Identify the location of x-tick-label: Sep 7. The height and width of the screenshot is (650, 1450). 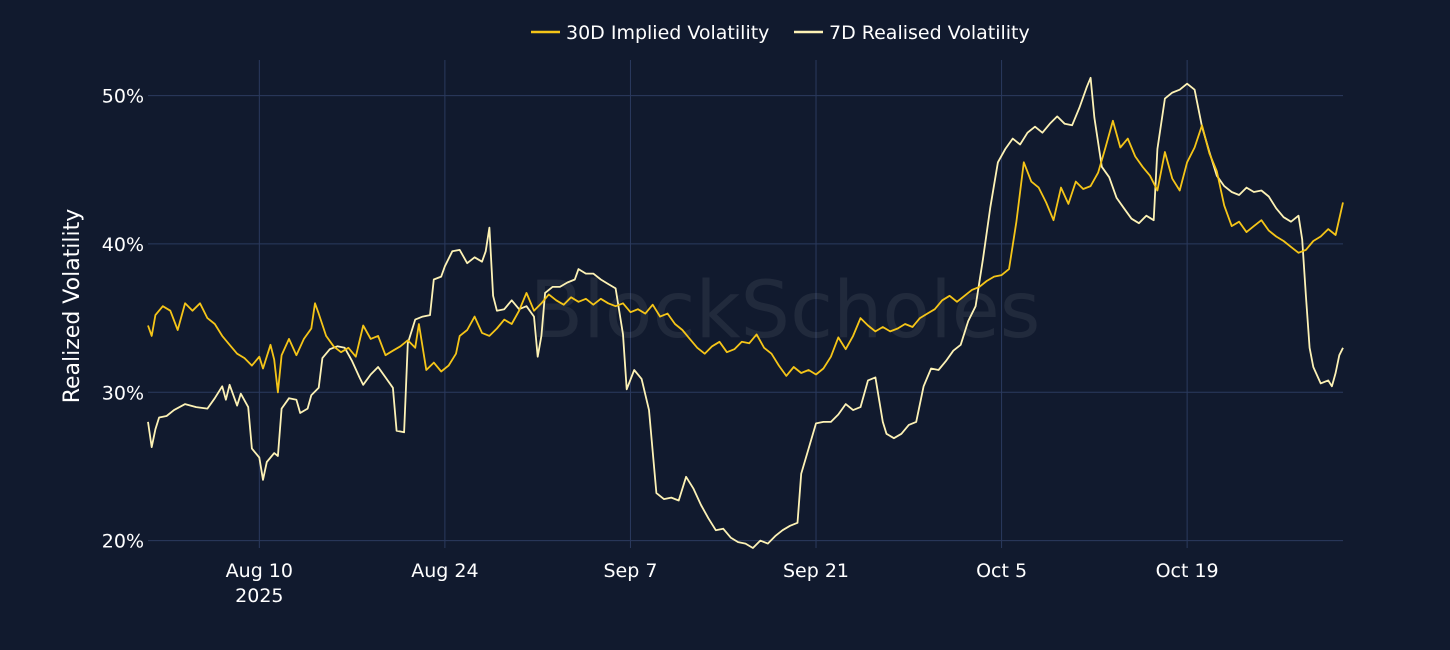
(630, 571).